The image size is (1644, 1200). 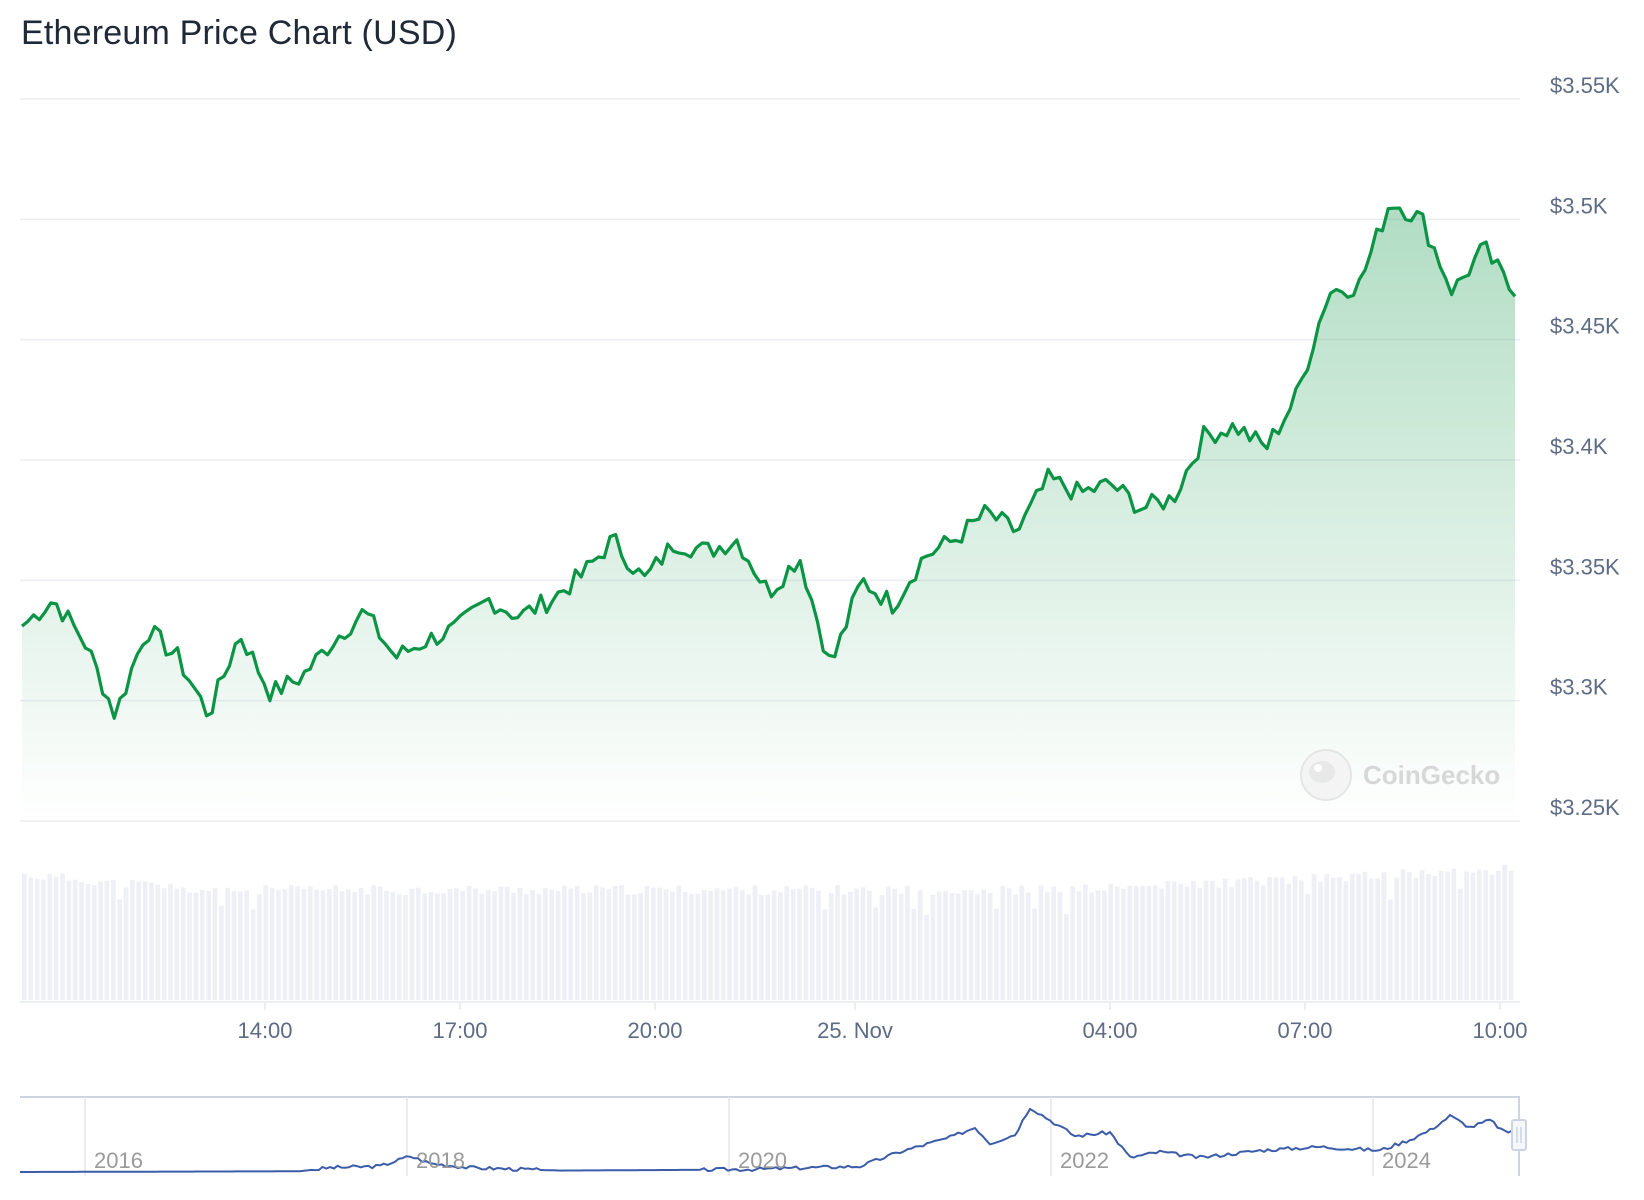 I want to click on navigator-handle, so click(x=1519, y=1135).